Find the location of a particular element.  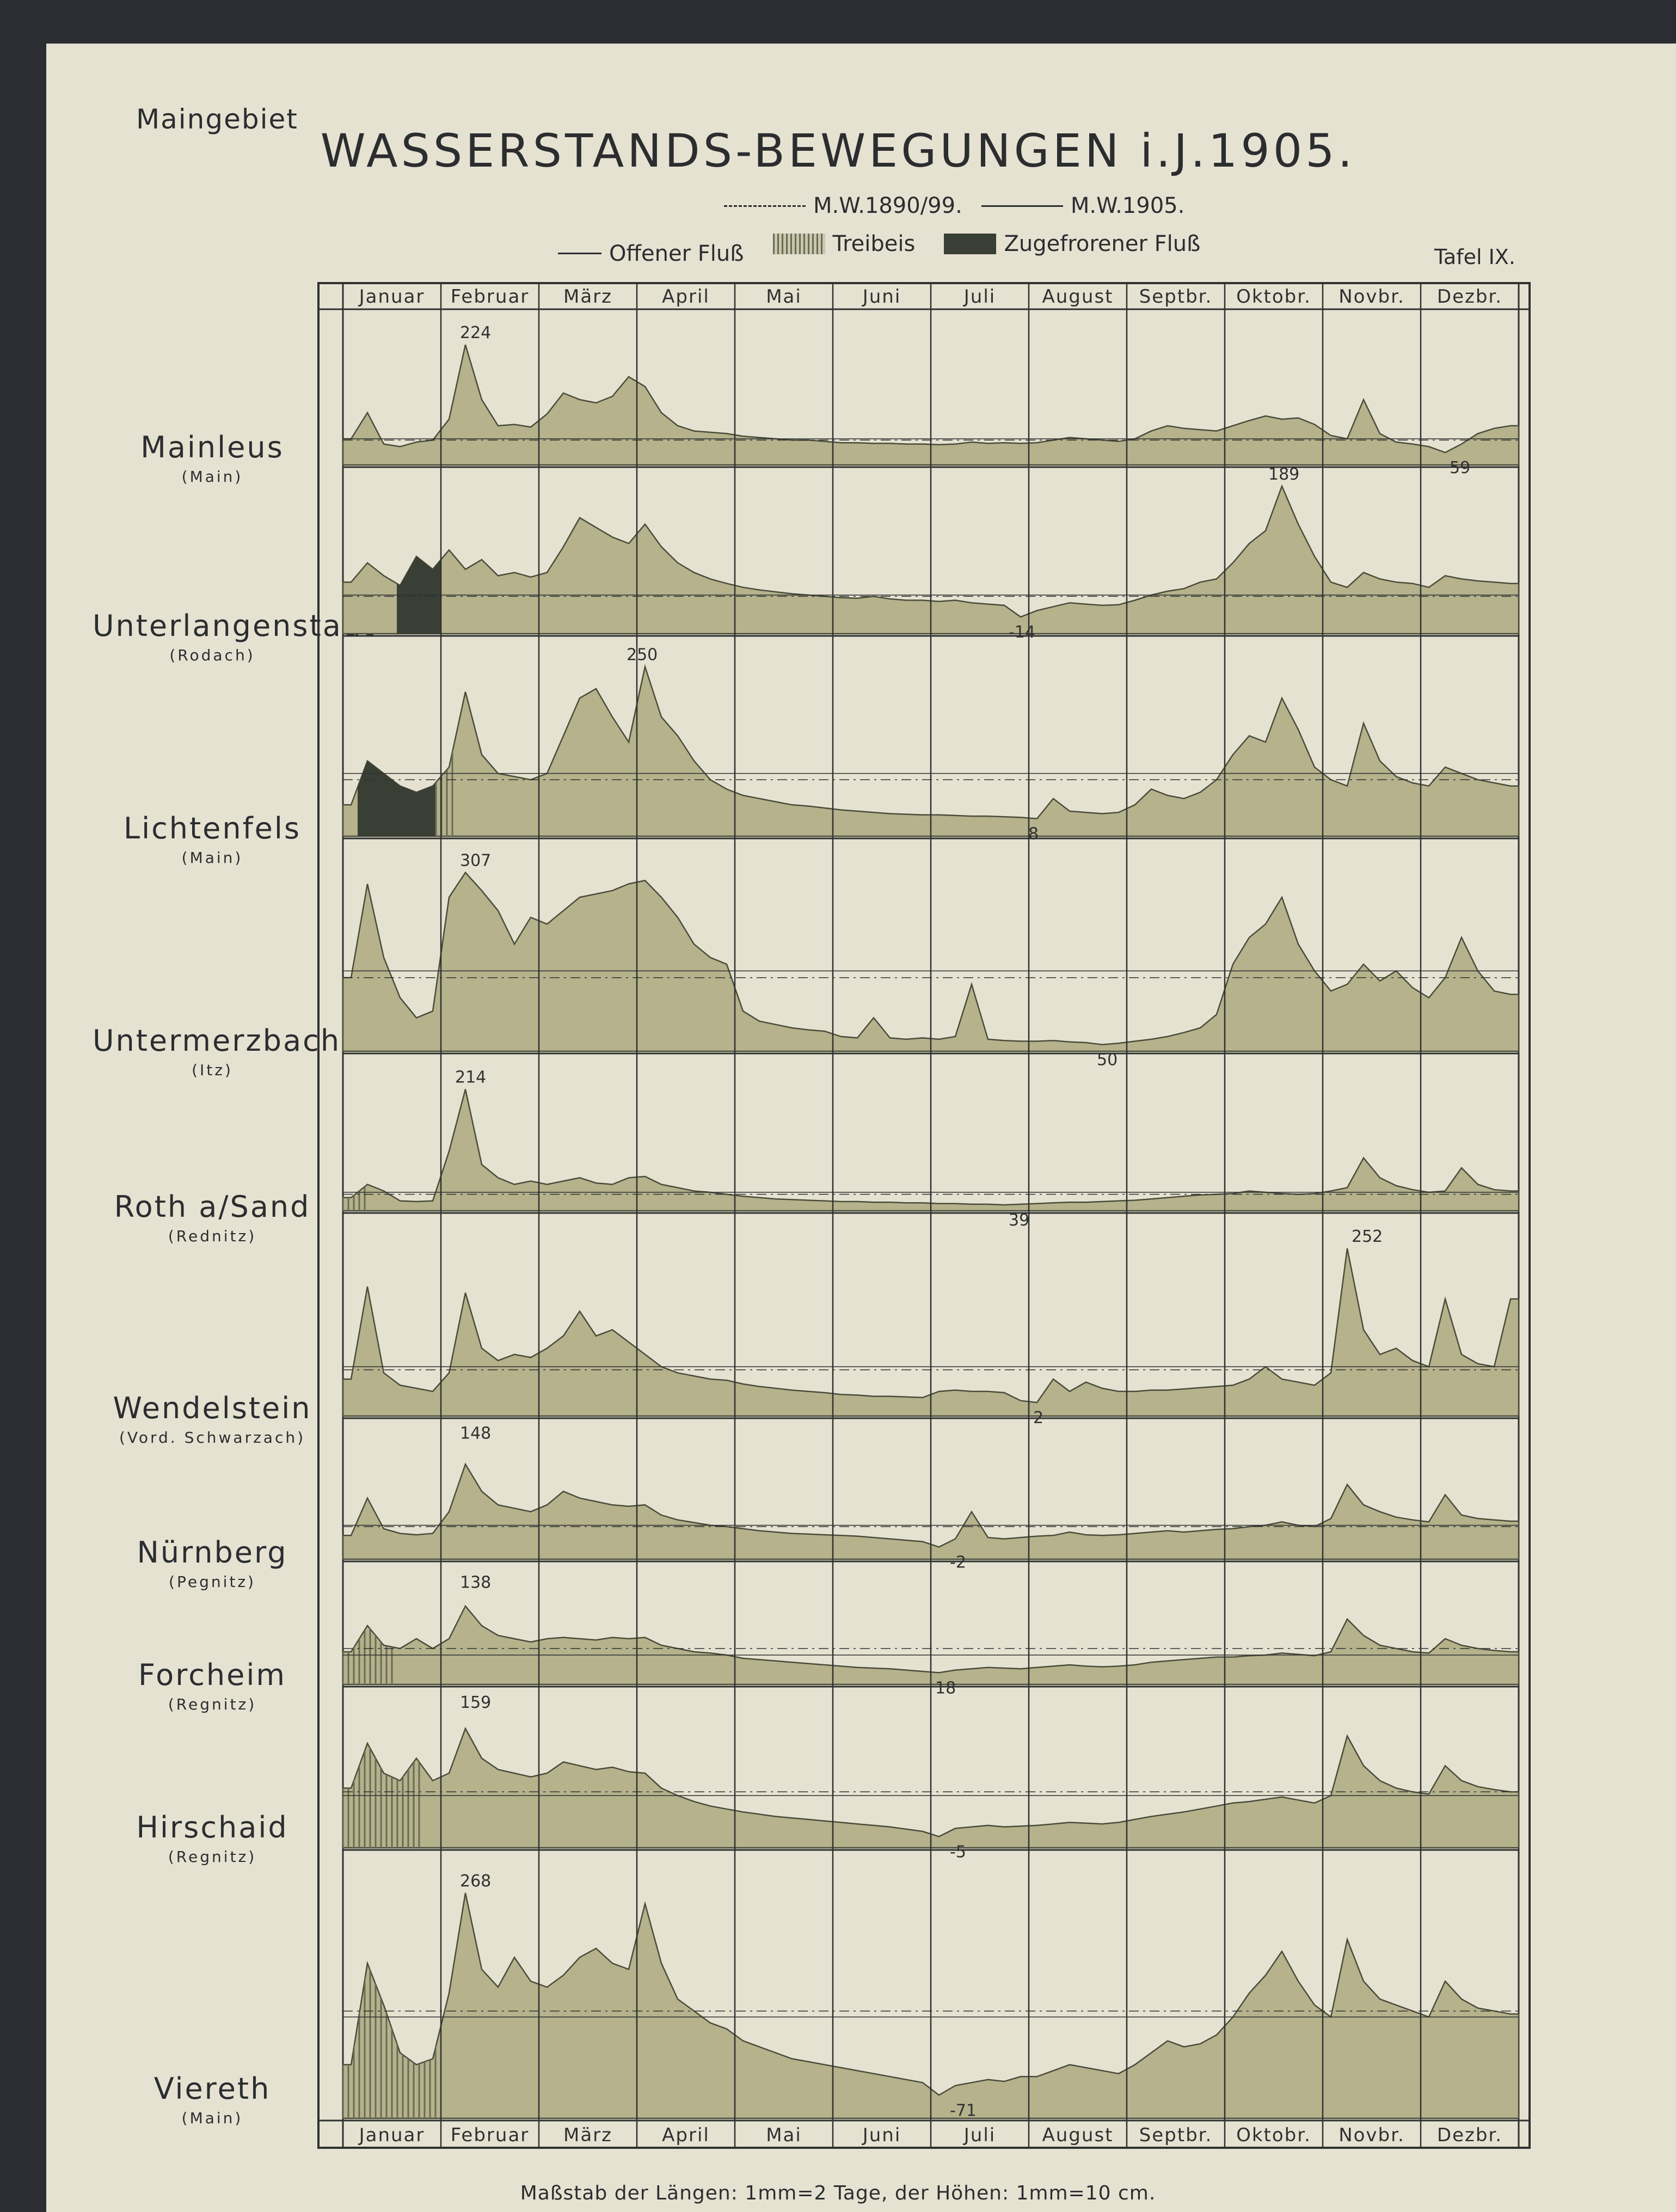

legend-frozen-river-label: Zugefrorener Fluß is located at coordinates (1102, 243).